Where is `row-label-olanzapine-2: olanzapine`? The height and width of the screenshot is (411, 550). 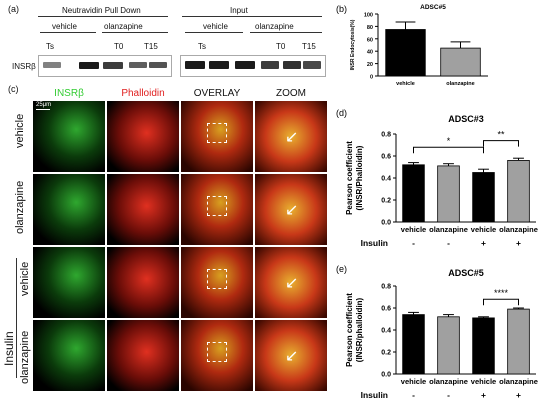
row-label-olanzapine-2: olanzapine is located at coordinates (25, 357).